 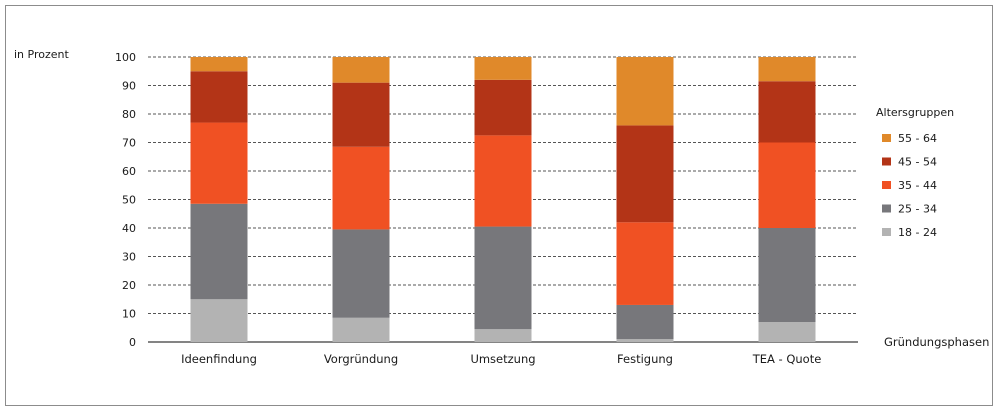 I want to click on legend-label-25-34: 25 - 34, so click(x=917, y=209).